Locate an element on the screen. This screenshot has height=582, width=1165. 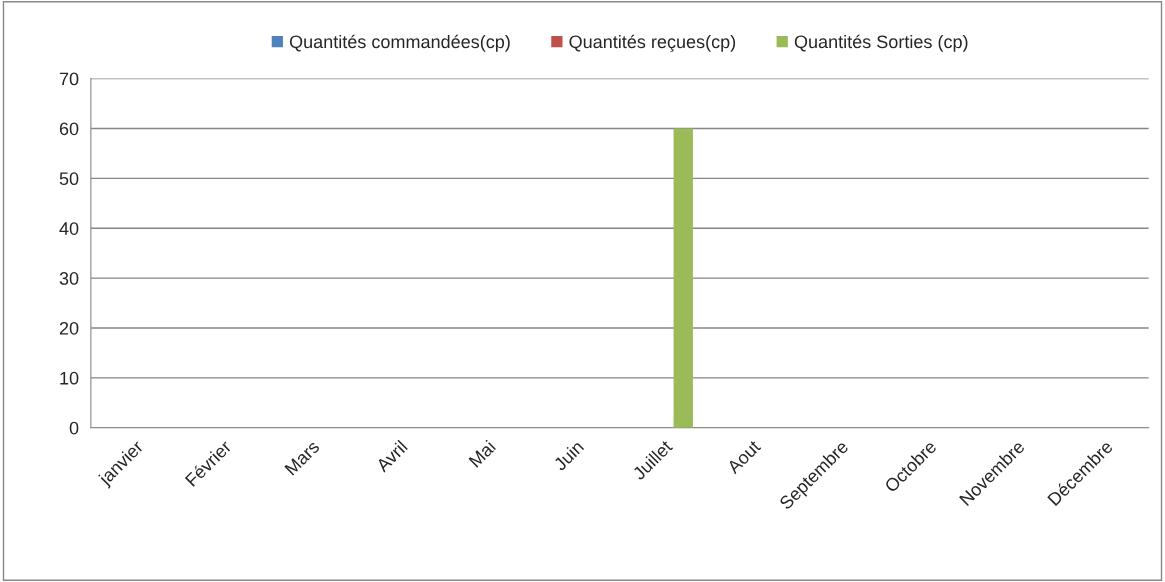
y-tick-label: 40 is located at coordinates (69, 228).